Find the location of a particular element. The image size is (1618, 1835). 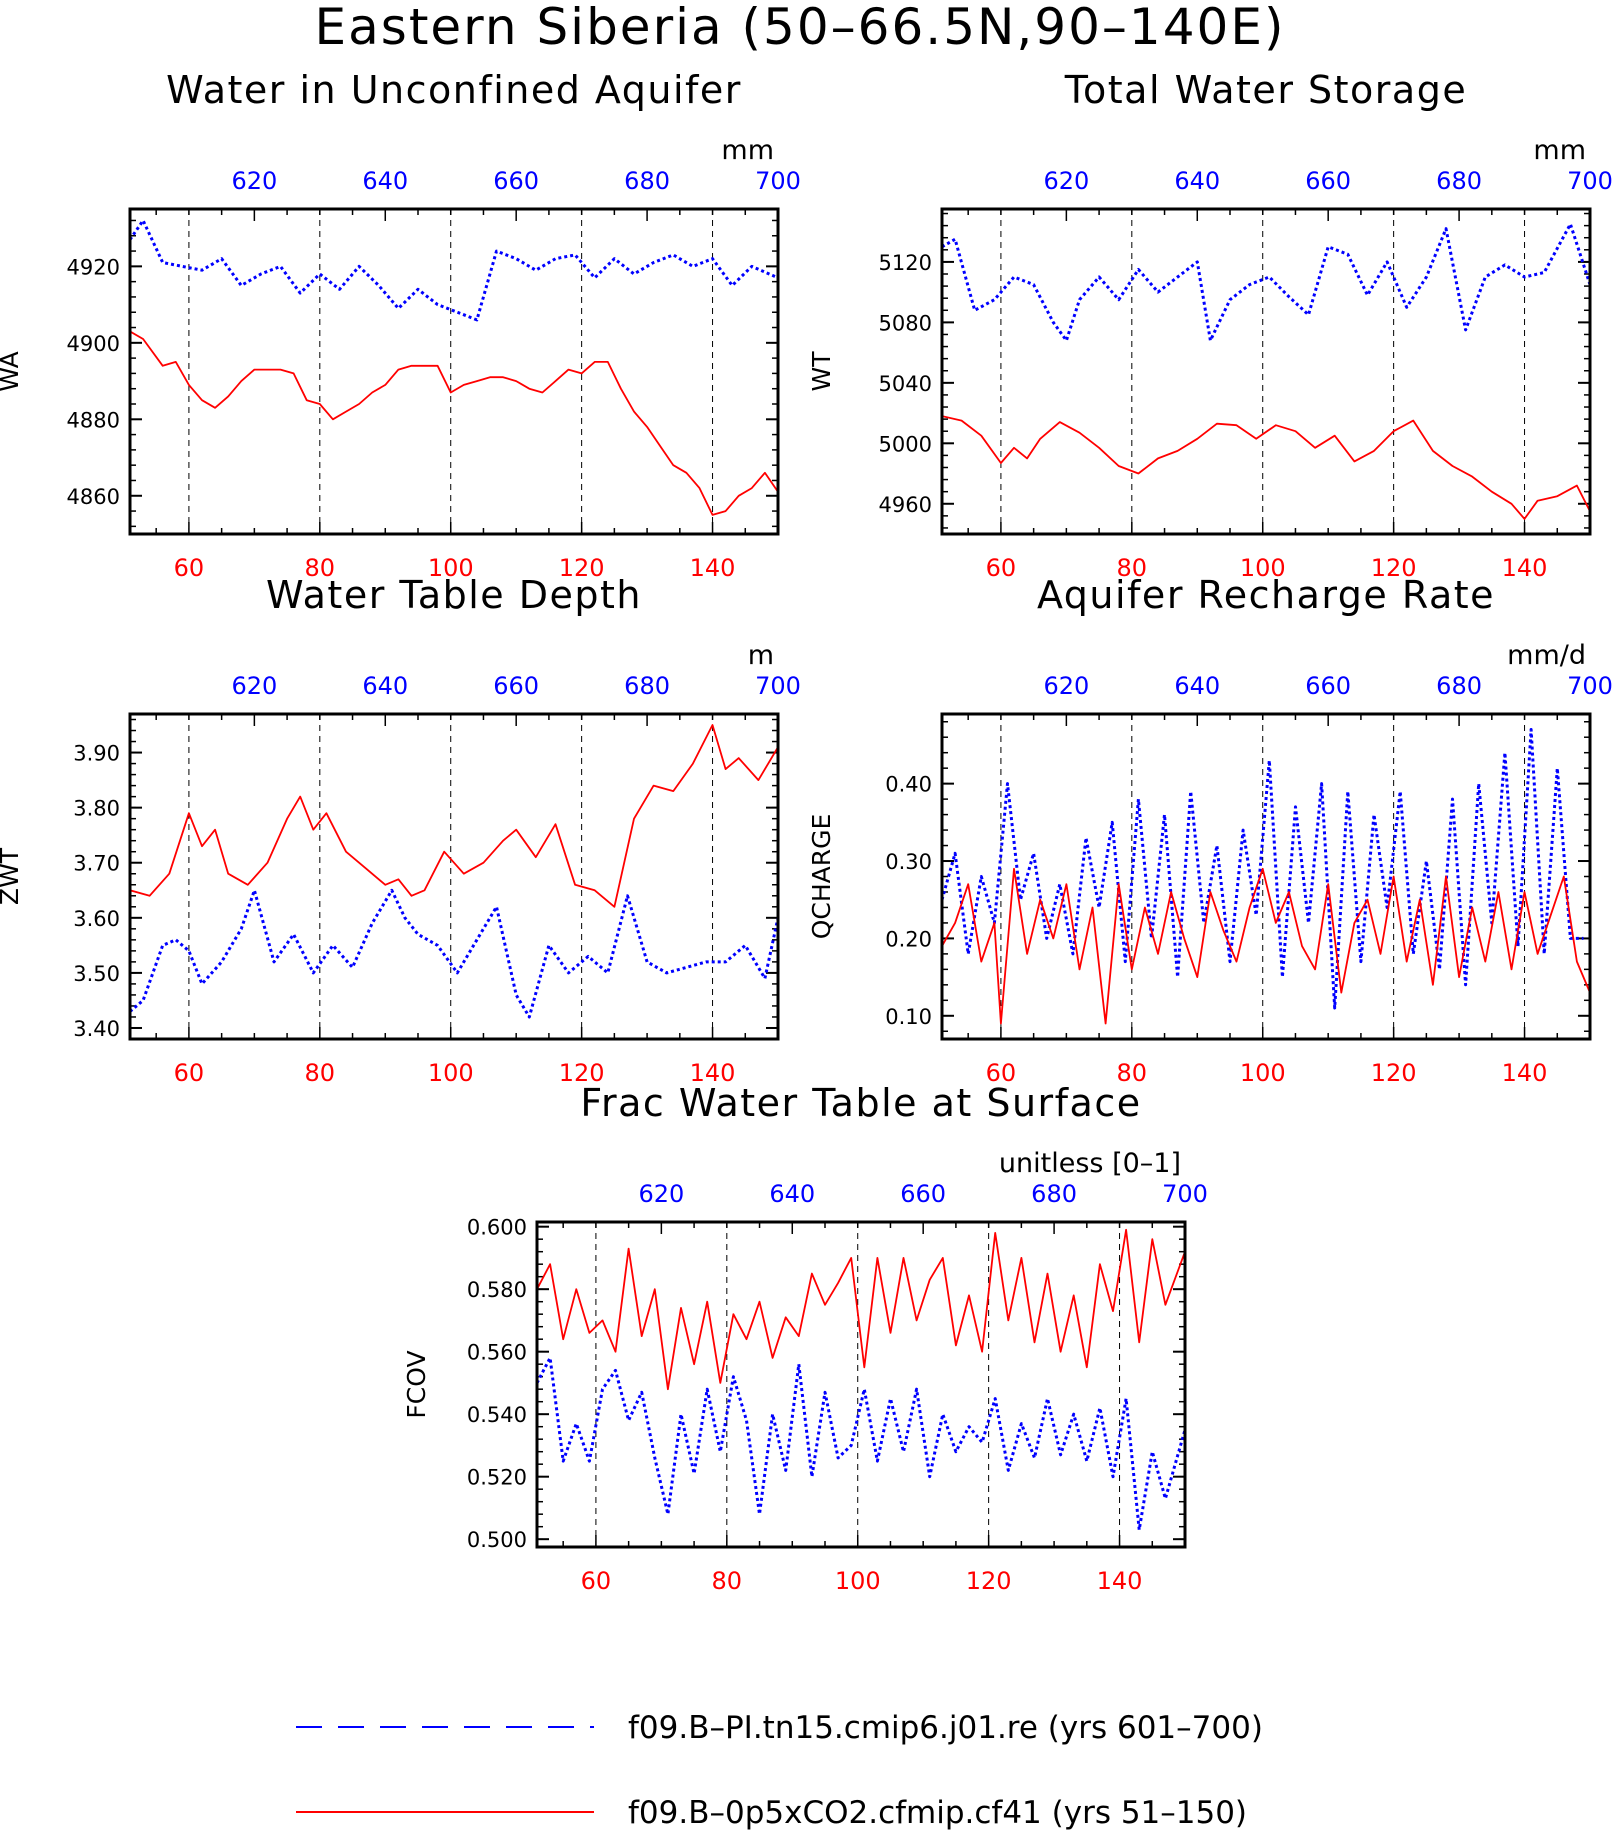

y-tick-label: 3.90 is located at coordinates (96, 754).